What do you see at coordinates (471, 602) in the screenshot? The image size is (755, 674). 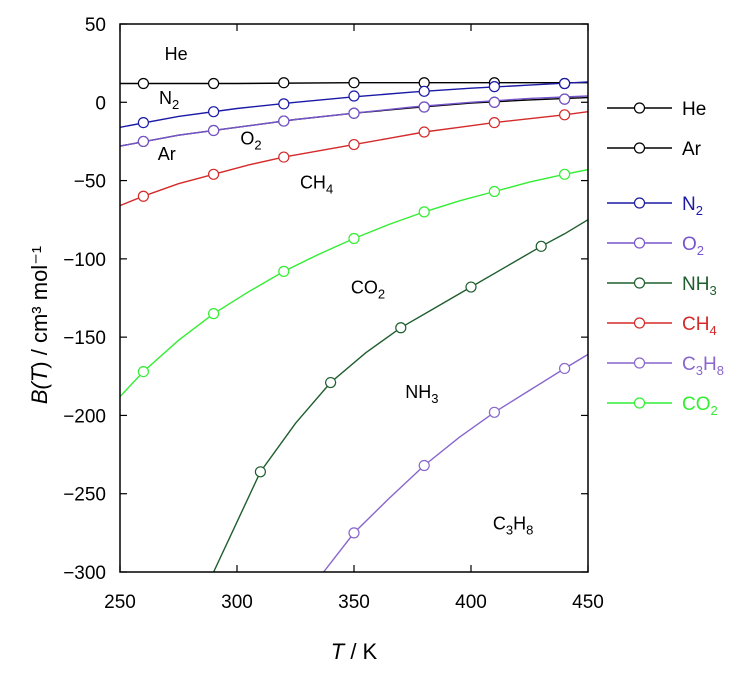 I see `x-tick-label: 400` at bounding box center [471, 602].